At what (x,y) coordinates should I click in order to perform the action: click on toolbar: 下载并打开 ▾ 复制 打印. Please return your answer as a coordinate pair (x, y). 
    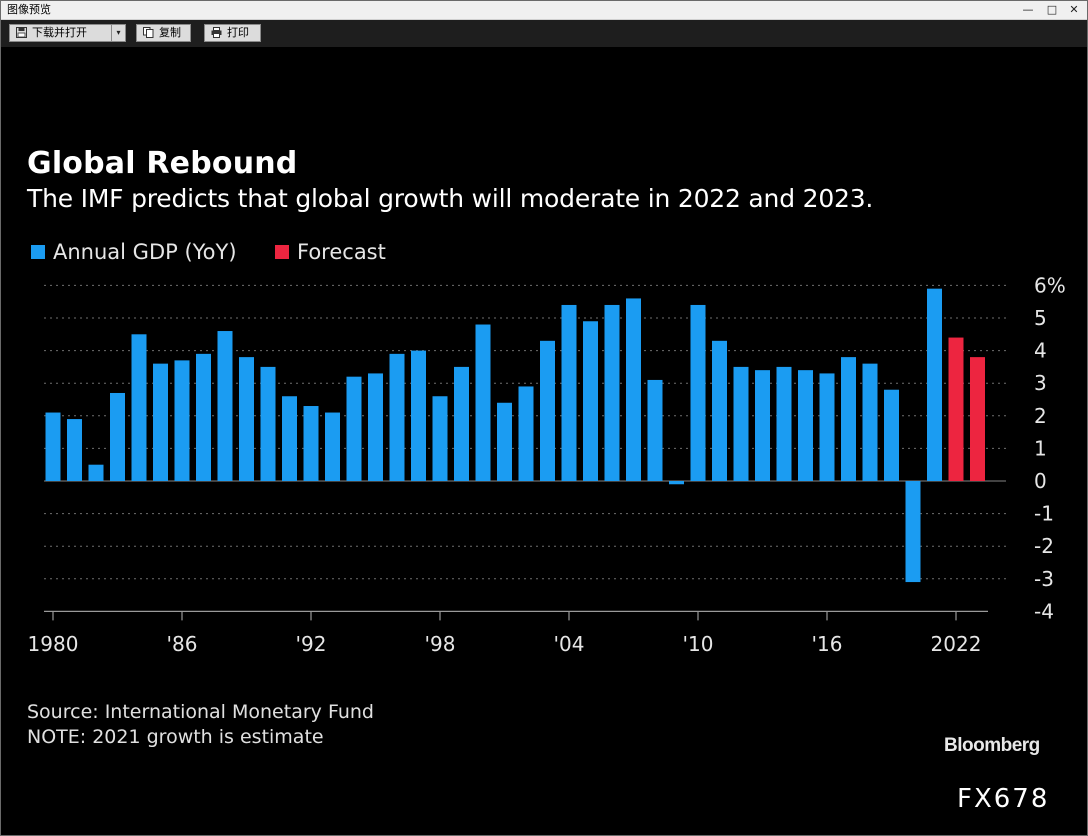
    Looking at the image, I should click on (544, 33).